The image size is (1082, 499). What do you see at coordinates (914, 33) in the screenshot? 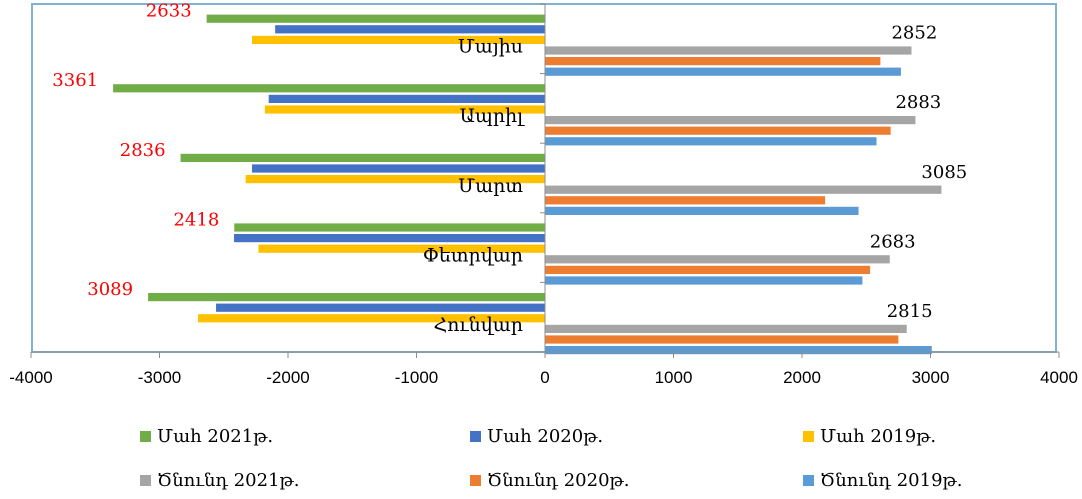
I see `data-label-births-2021: 2852` at bounding box center [914, 33].